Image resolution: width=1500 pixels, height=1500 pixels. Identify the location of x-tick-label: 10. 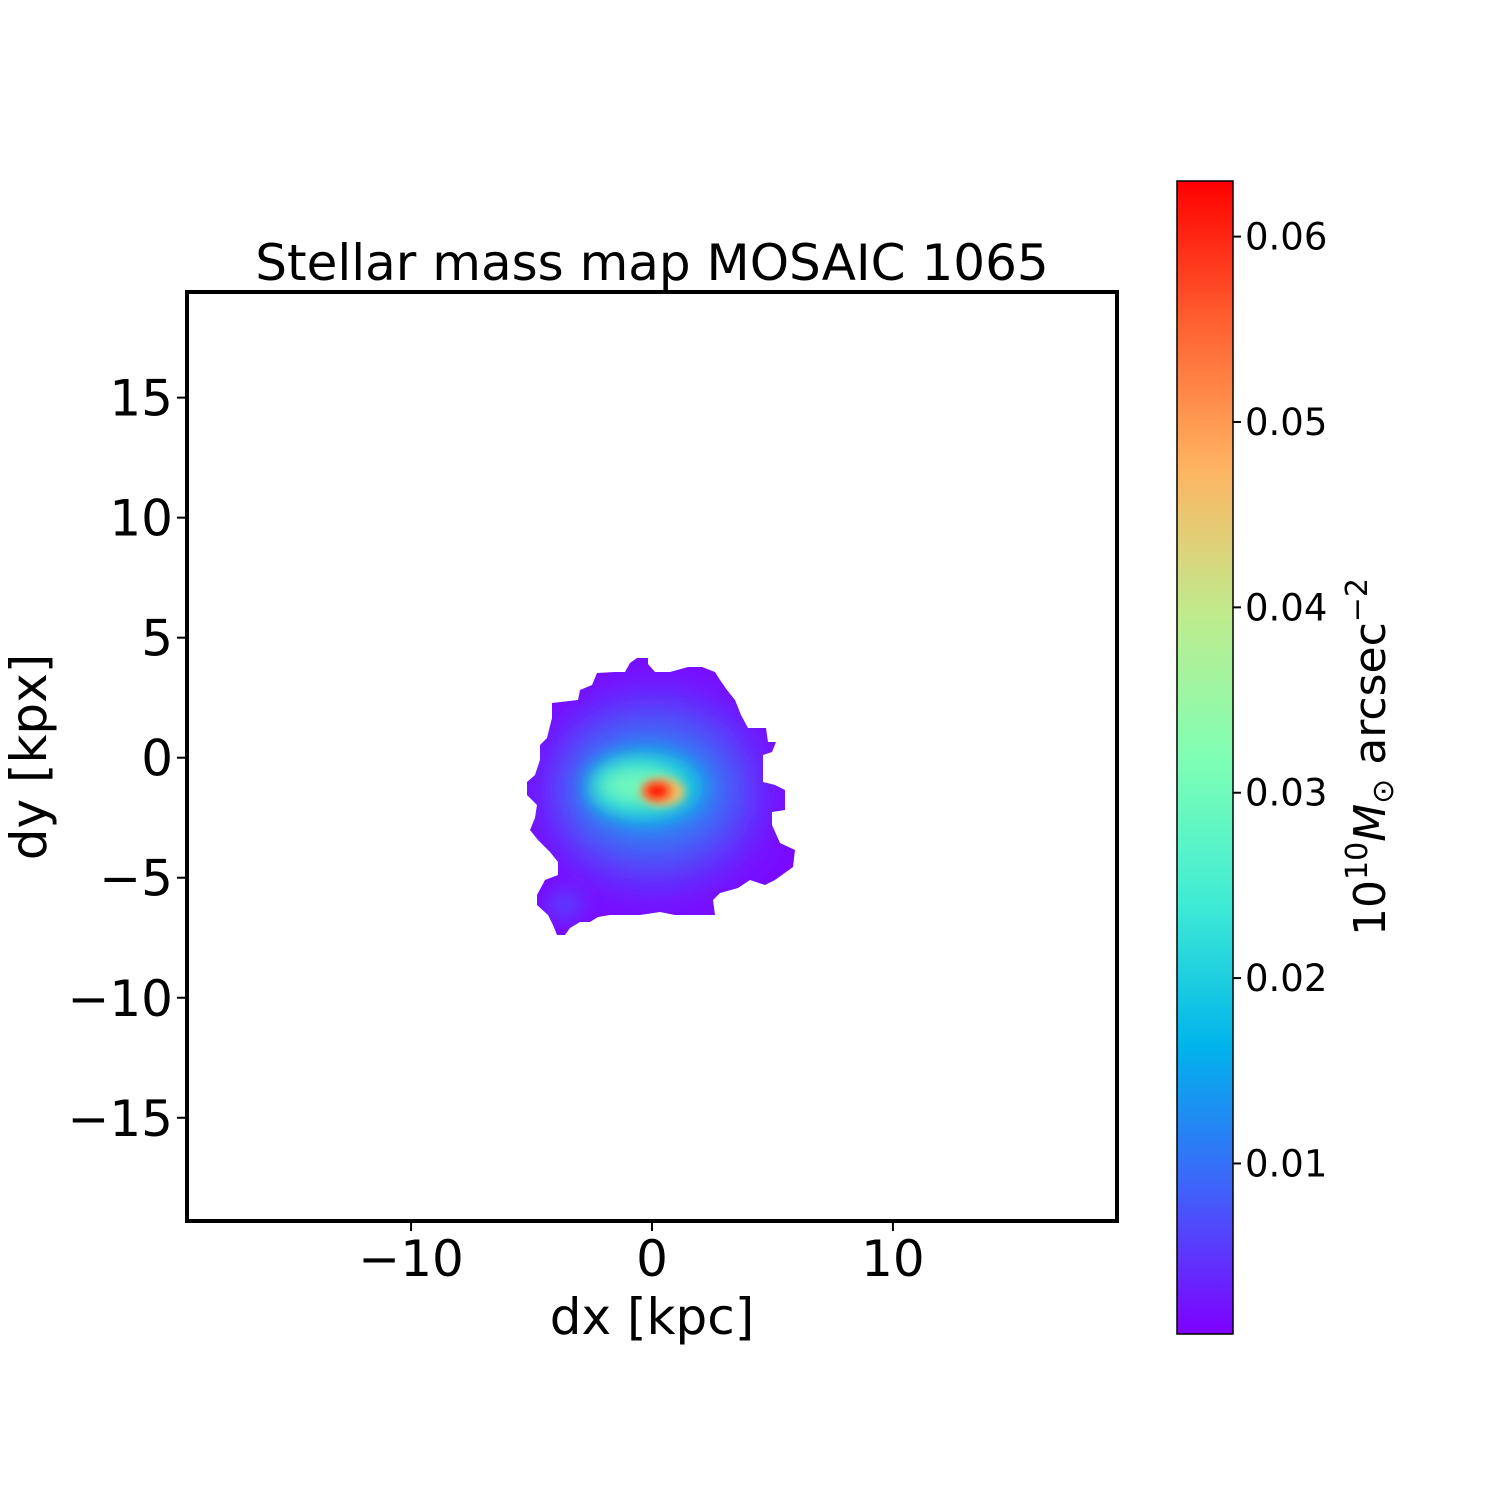
(893, 1259).